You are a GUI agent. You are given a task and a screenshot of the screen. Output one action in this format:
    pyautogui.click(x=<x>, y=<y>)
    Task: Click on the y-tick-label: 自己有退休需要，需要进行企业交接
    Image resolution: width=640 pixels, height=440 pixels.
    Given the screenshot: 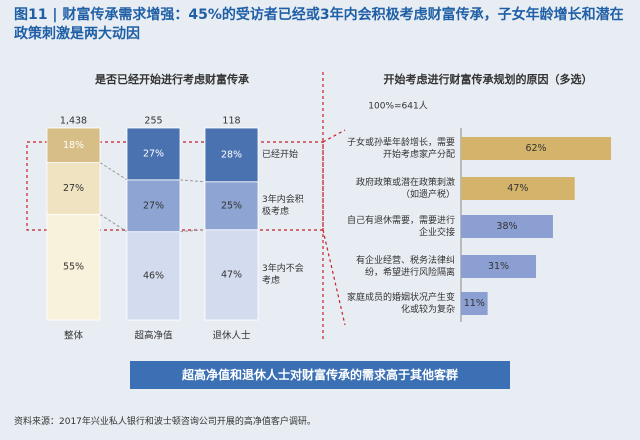 What is the action you would take?
    pyautogui.click(x=400, y=226)
    